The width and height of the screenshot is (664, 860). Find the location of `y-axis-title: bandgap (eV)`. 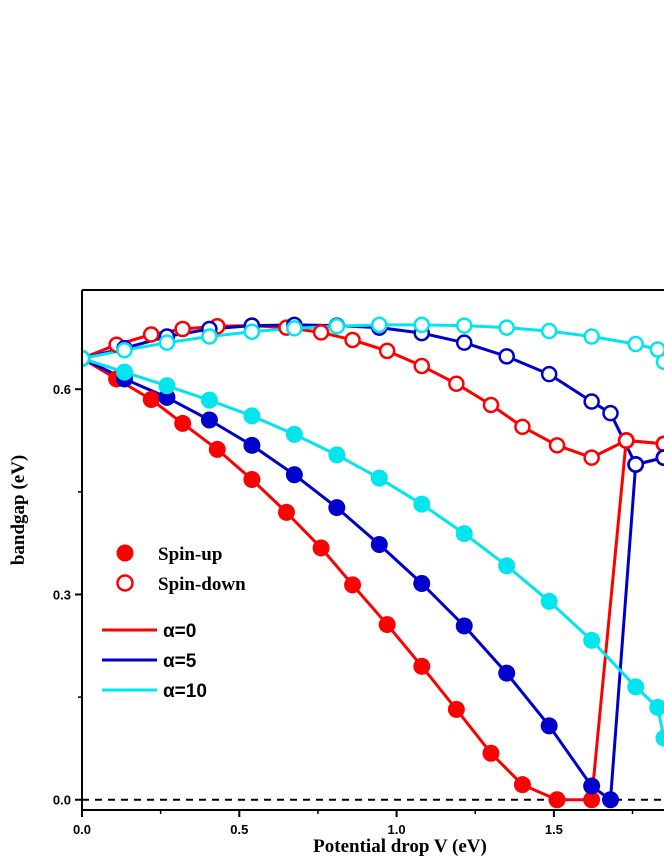

y-axis-title: bandgap (eV) is located at coordinates (18, 510).